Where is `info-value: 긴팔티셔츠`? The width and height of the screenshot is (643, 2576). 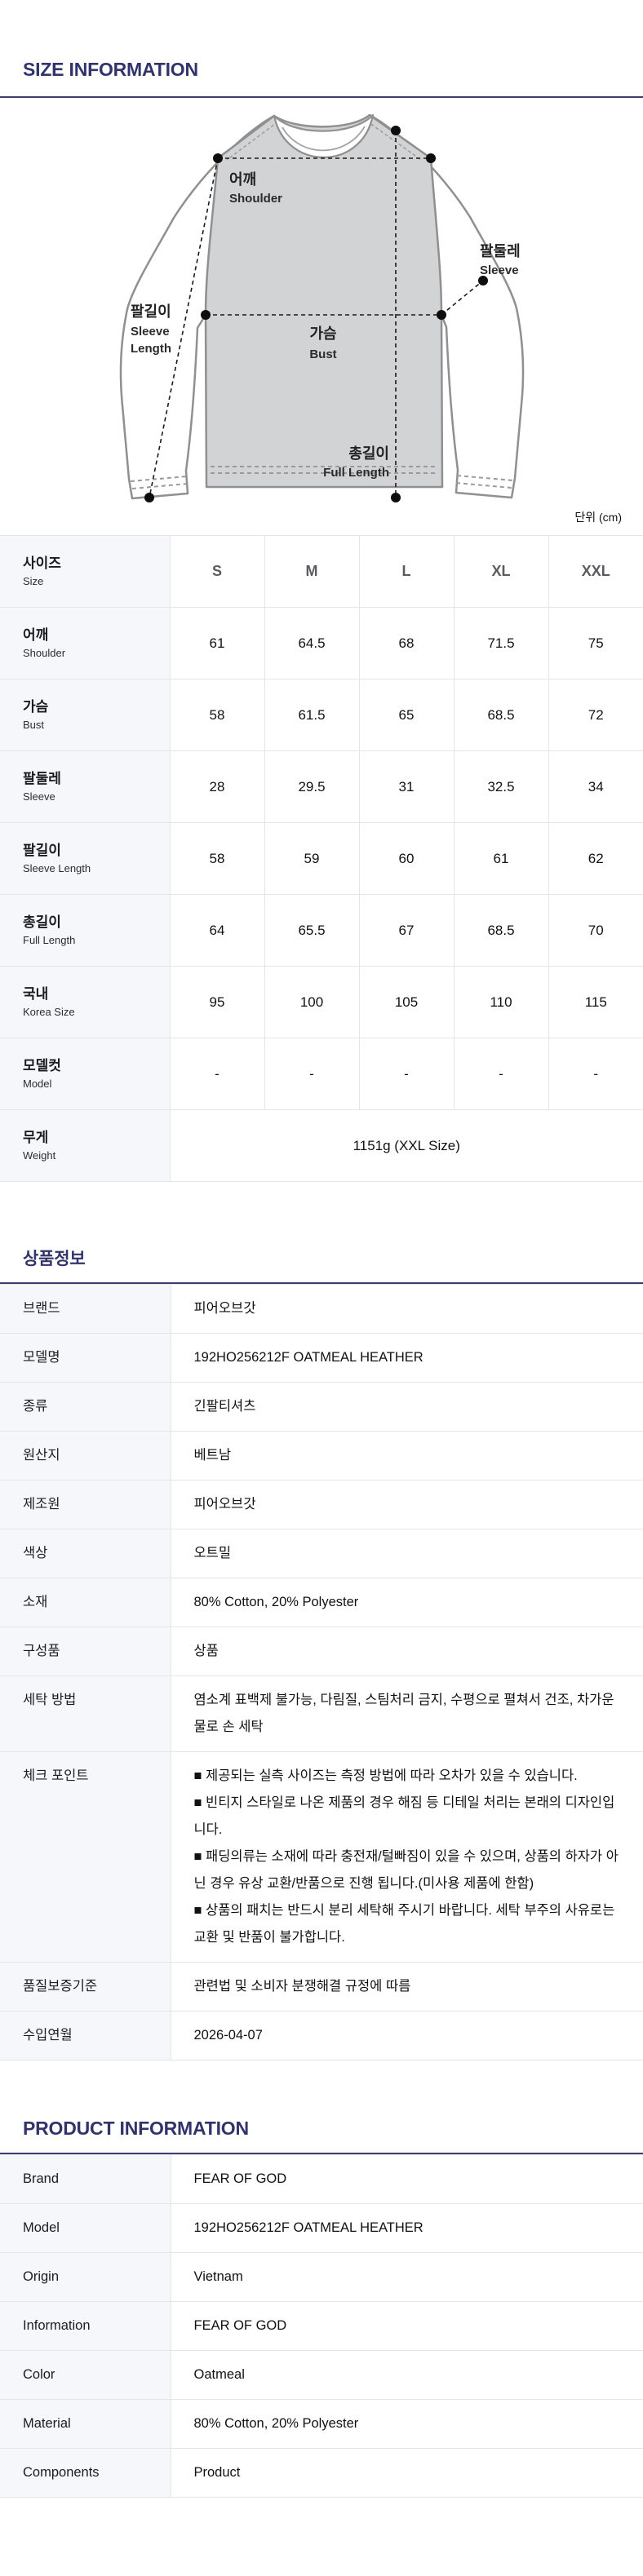 info-value: 긴팔티셔츠 is located at coordinates (407, 1407).